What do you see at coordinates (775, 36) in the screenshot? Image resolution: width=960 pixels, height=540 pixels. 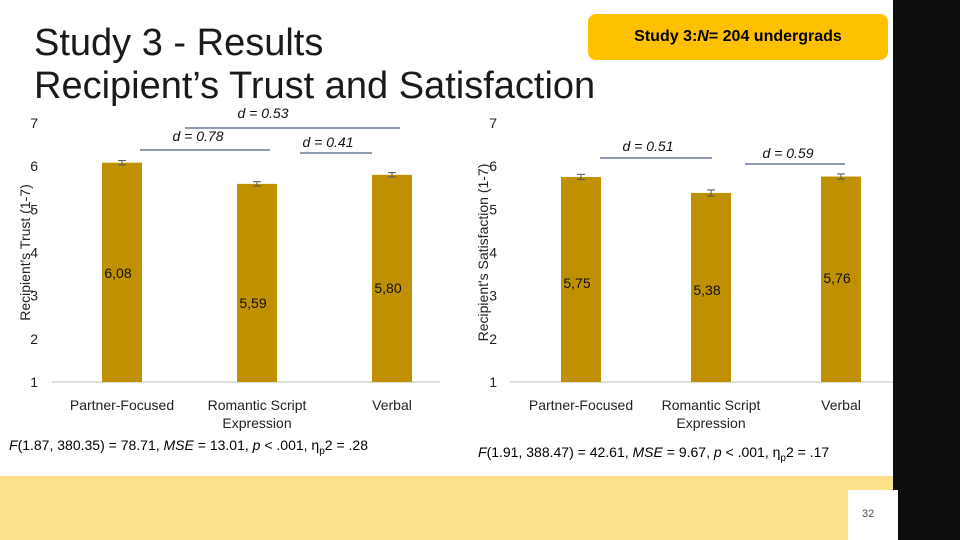 I see `callout-suffix: = 204 undergrads` at bounding box center [775, 36].